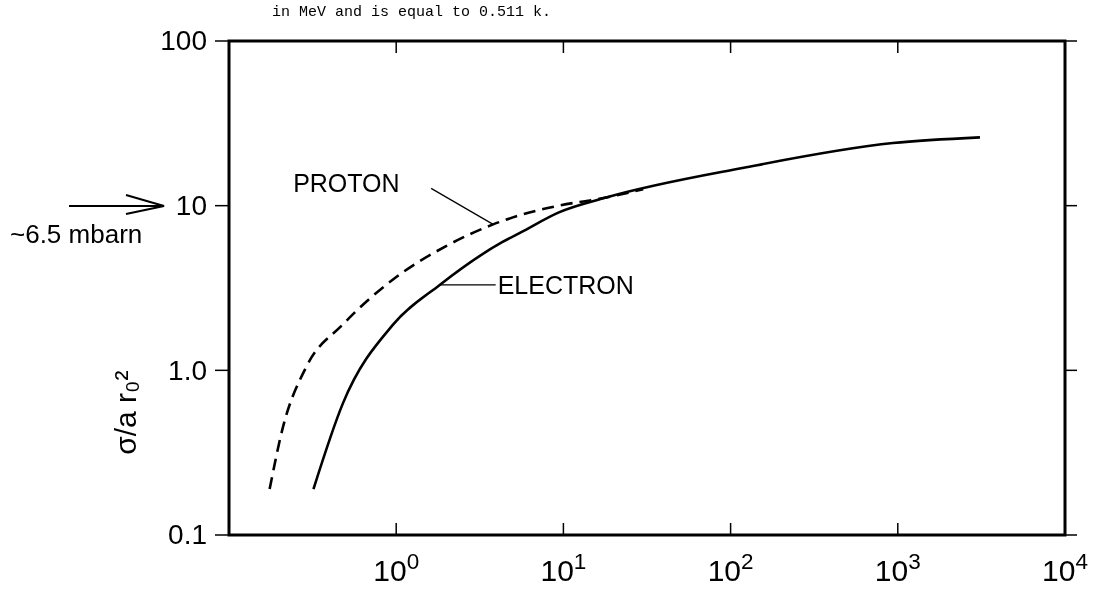 Image resolution: width=1099 pixels, height=599 pixels. Describe the element at coordinates (187, 370) in the screenshot. I see `y-tick-label: 1.0` at that location.